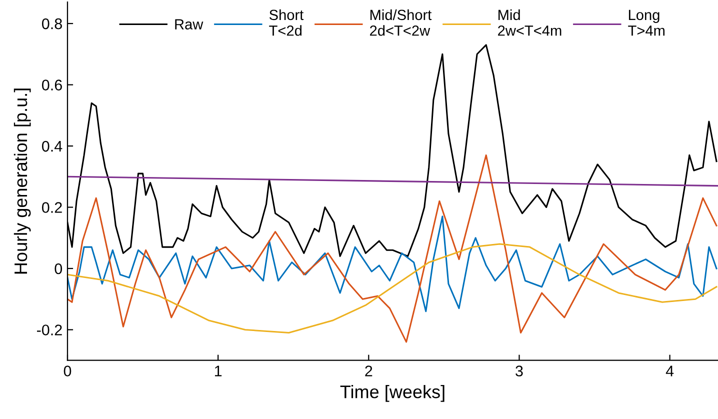 The width and height of the screenshot is (718, 419). I want to click on x-tick-label: 4, so click(670, 371).